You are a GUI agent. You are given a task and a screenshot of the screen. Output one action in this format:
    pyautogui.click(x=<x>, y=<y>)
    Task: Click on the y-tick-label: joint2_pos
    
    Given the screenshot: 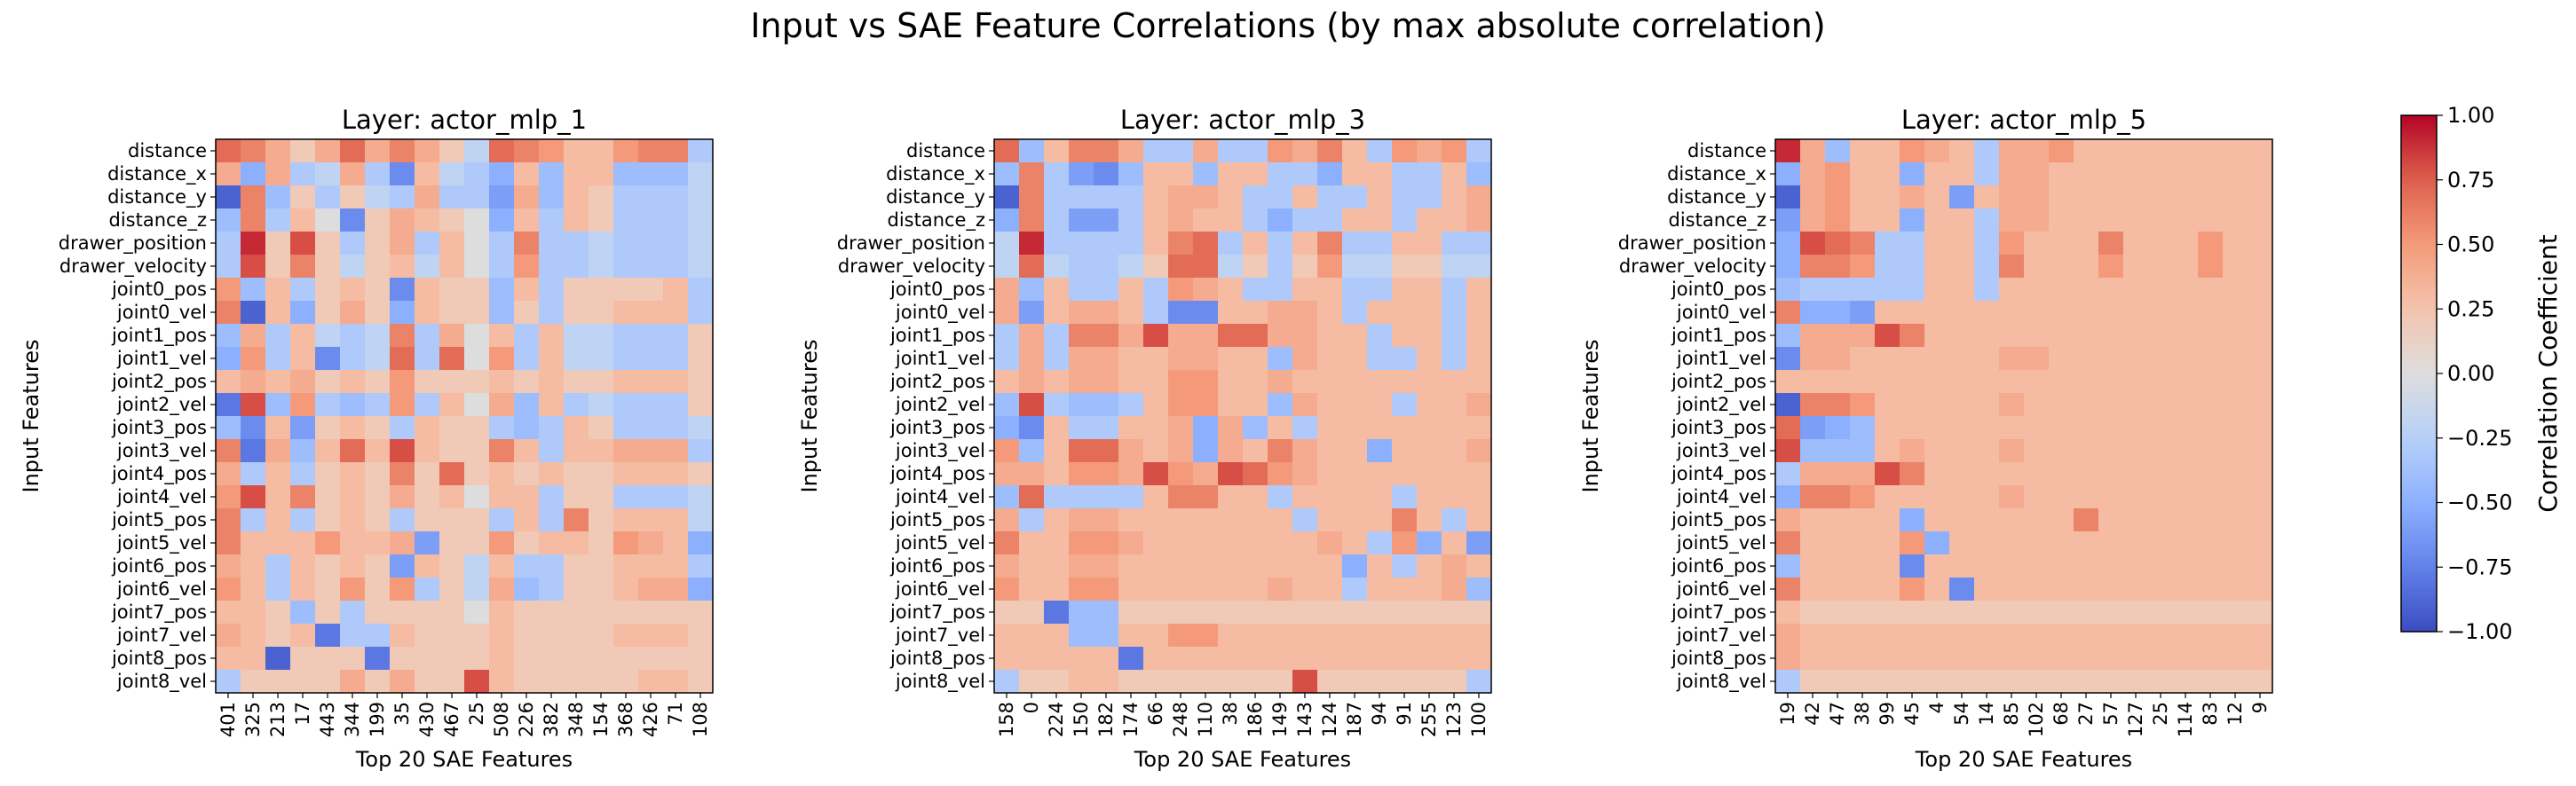 What is the action you would take?
    pyautogui.click(x=159, y=382)
    